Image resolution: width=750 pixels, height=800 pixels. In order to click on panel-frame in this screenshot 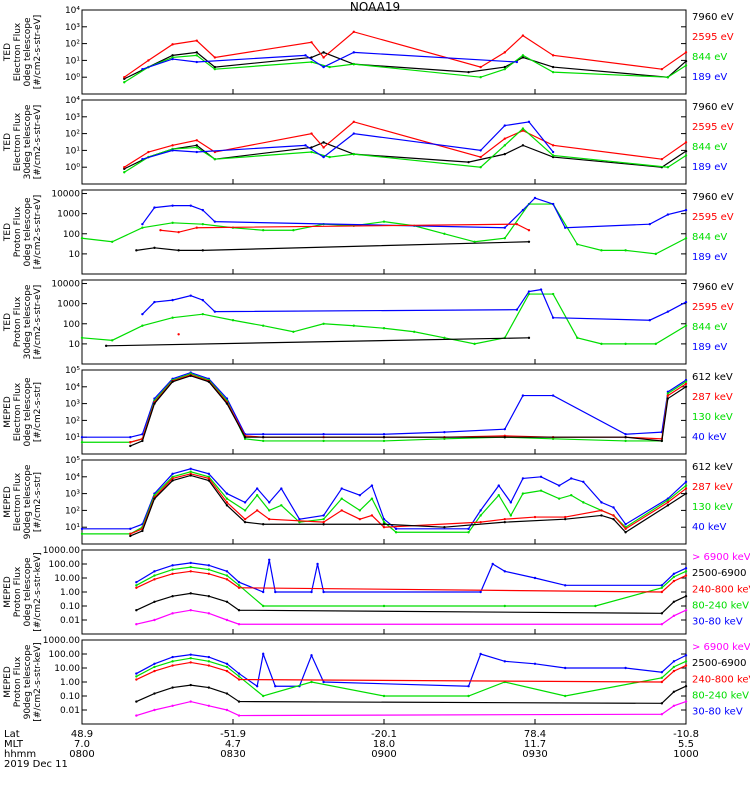, I will do `click(384, 322)`.